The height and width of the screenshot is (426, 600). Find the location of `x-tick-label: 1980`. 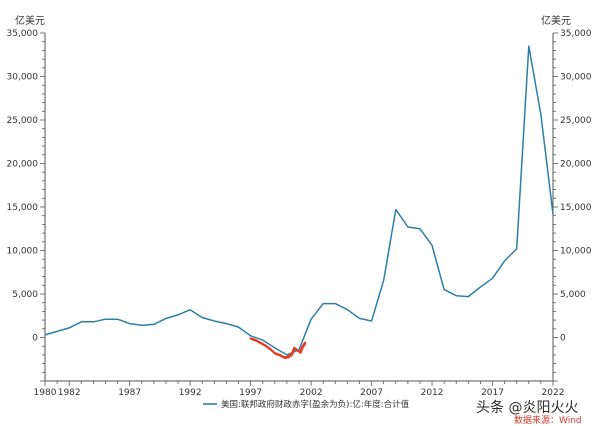

x-tick-label: 1980 is located at coordinates (45, 393).